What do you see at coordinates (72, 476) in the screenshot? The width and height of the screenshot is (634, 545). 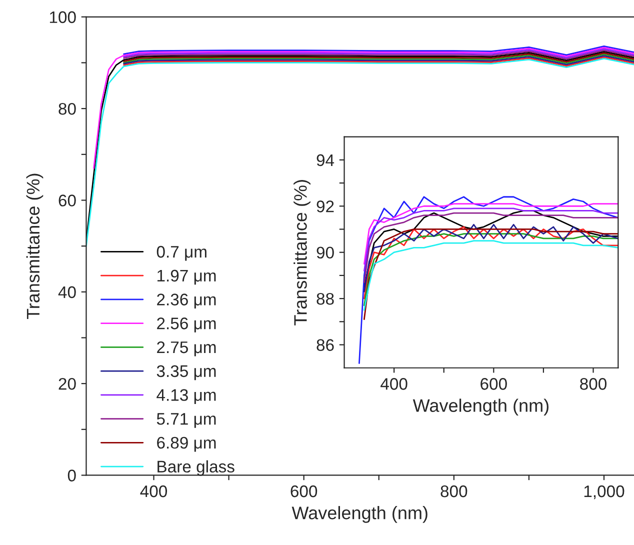 I see `y-tick-label: 0` at bounding box center [72, 476].